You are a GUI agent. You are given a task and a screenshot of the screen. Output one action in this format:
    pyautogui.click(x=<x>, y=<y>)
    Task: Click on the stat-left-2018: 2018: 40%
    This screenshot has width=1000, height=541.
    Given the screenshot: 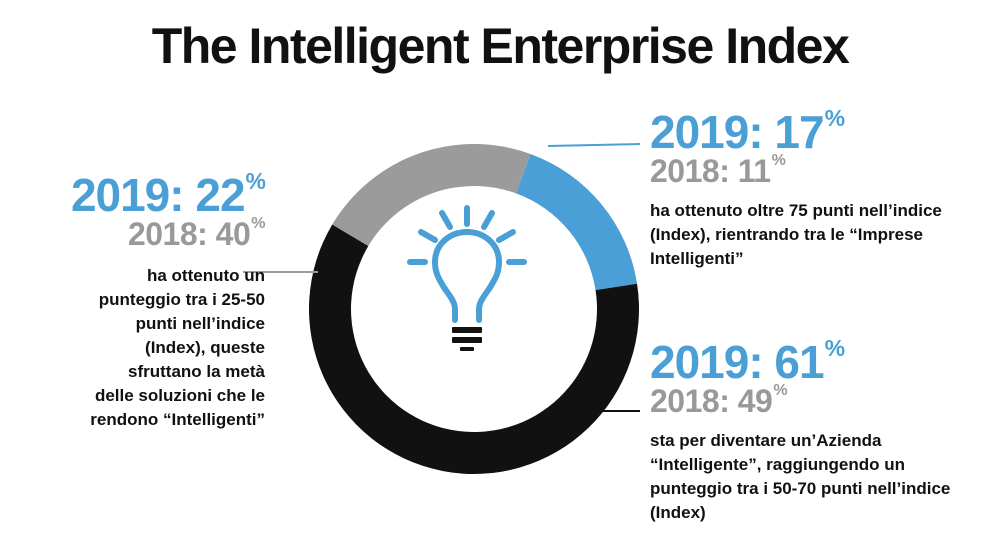 What is the action you would take?
    pyautogui.click(x=196, y=233)
    